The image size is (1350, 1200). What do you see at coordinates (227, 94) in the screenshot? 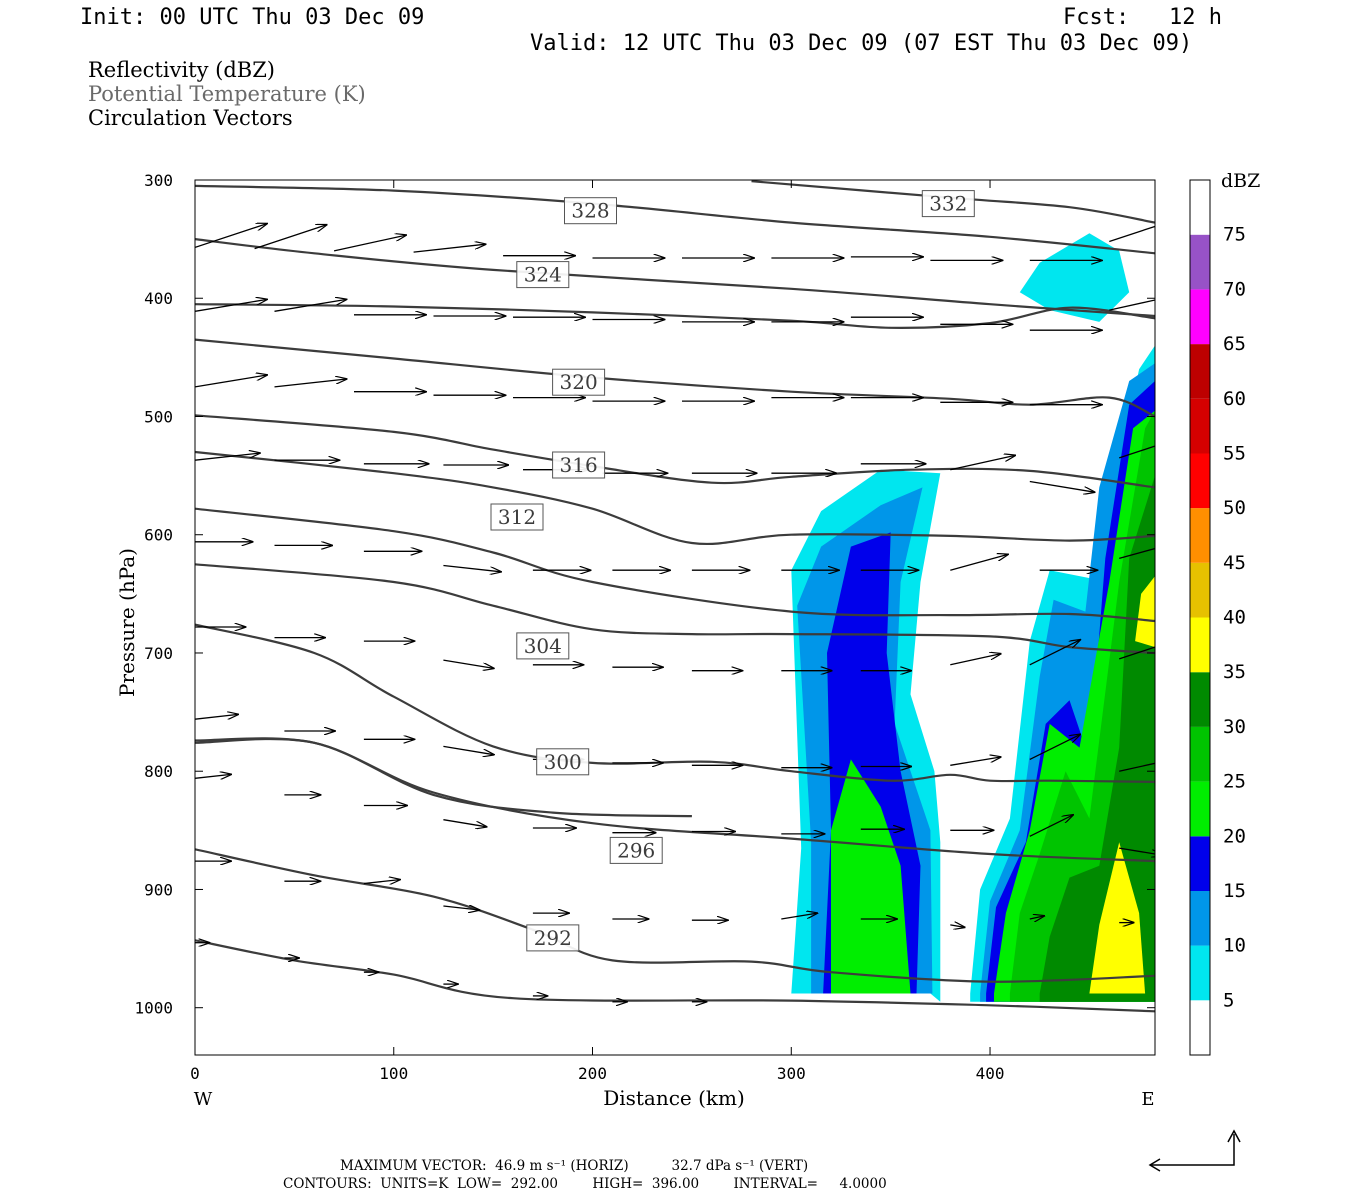
I see `title-potential-temperature: Potential Temperature (K)` at bounding box center [227, 94].